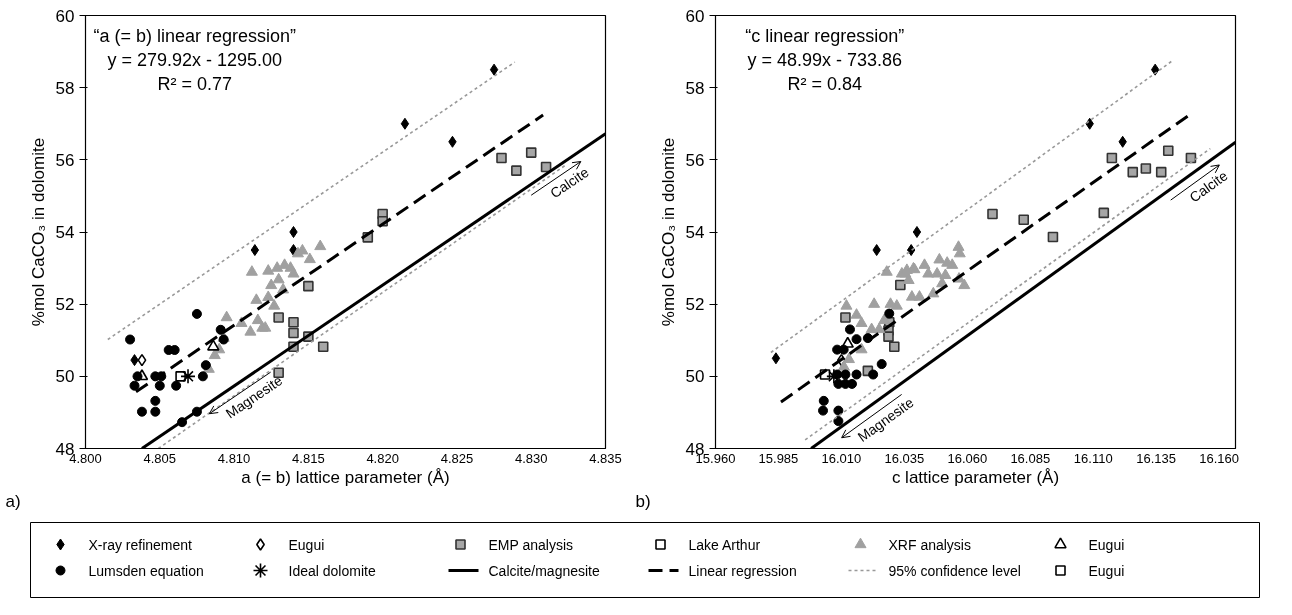  I want to click on text: b), so click(643, 501).